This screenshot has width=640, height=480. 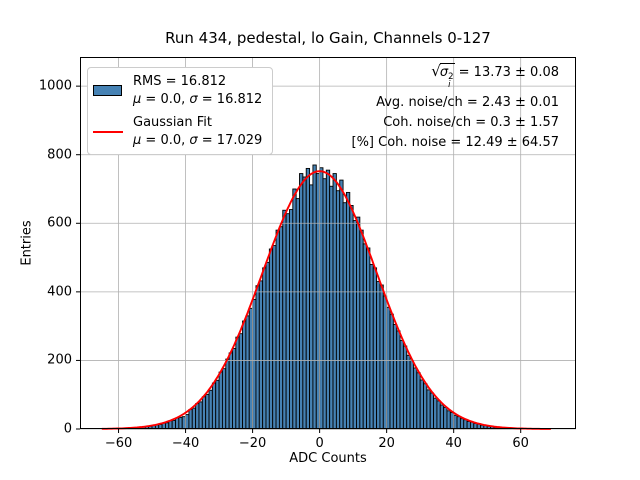 I want to click on x-tick-label: 60, so click(x=520, y=443).